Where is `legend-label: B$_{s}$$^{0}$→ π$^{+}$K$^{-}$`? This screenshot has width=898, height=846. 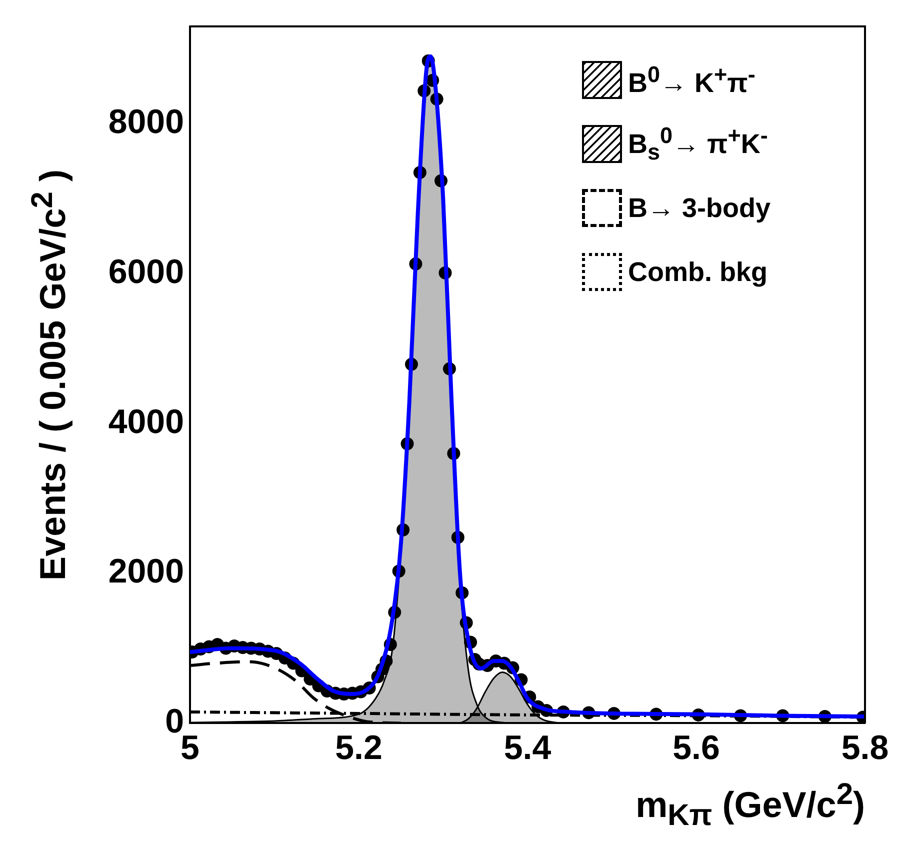 legend-label: B$_{s}$$^{0}$→ π$^{+}$K$^{-}$ is located at coordinates (698, 144).